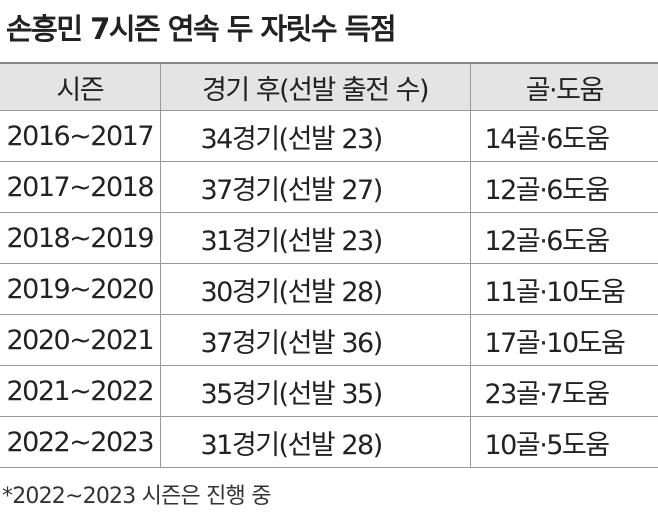 The width and height of the screenshot is (658, 516). I want to click on table-cell: 14골·6도움, so click(563, 136).